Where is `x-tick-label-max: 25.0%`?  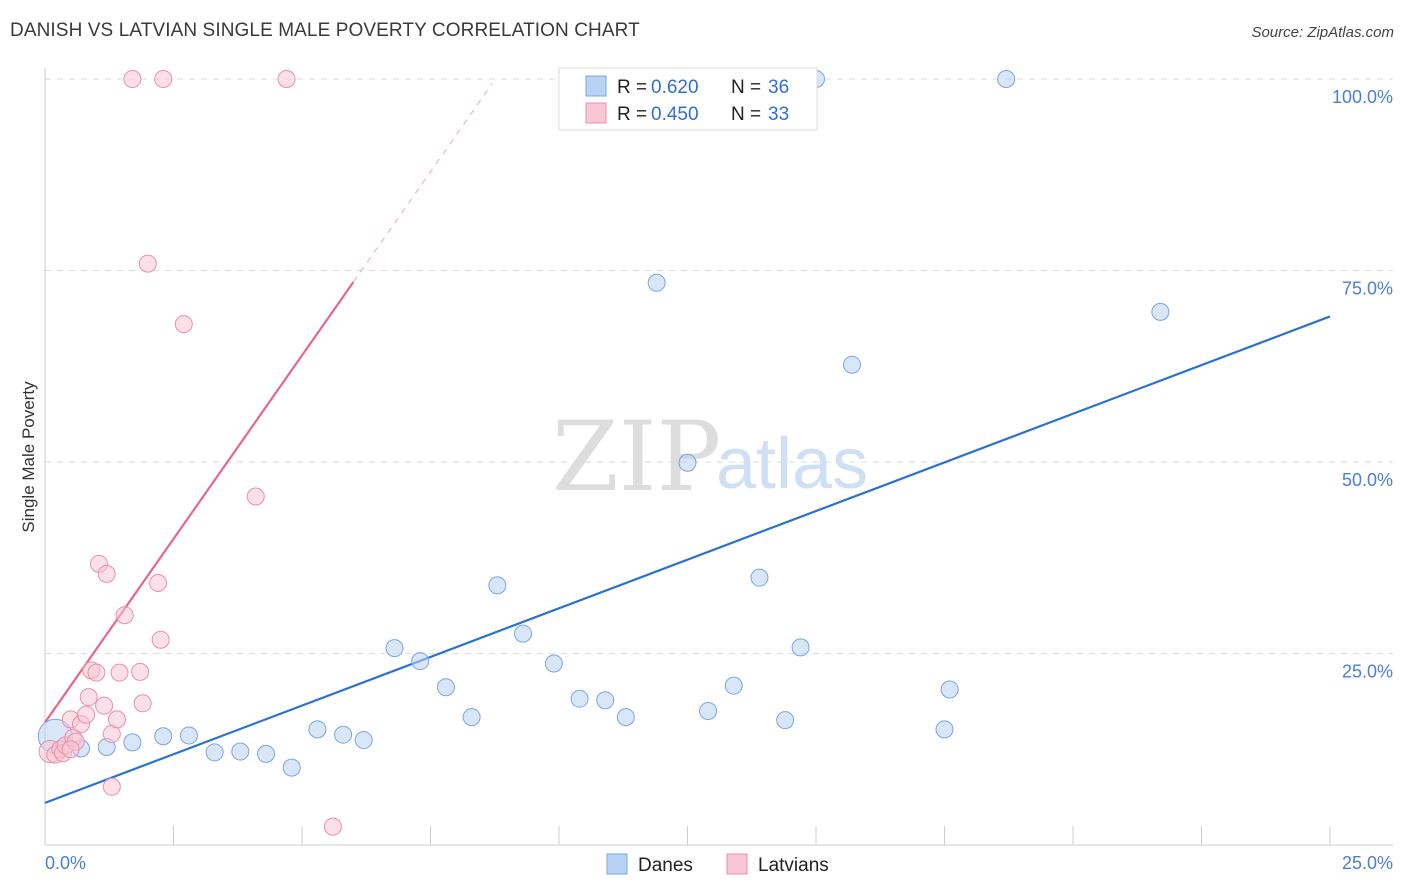 x-tick-label-max: 25.0% is located at coordinates (1367, 863).